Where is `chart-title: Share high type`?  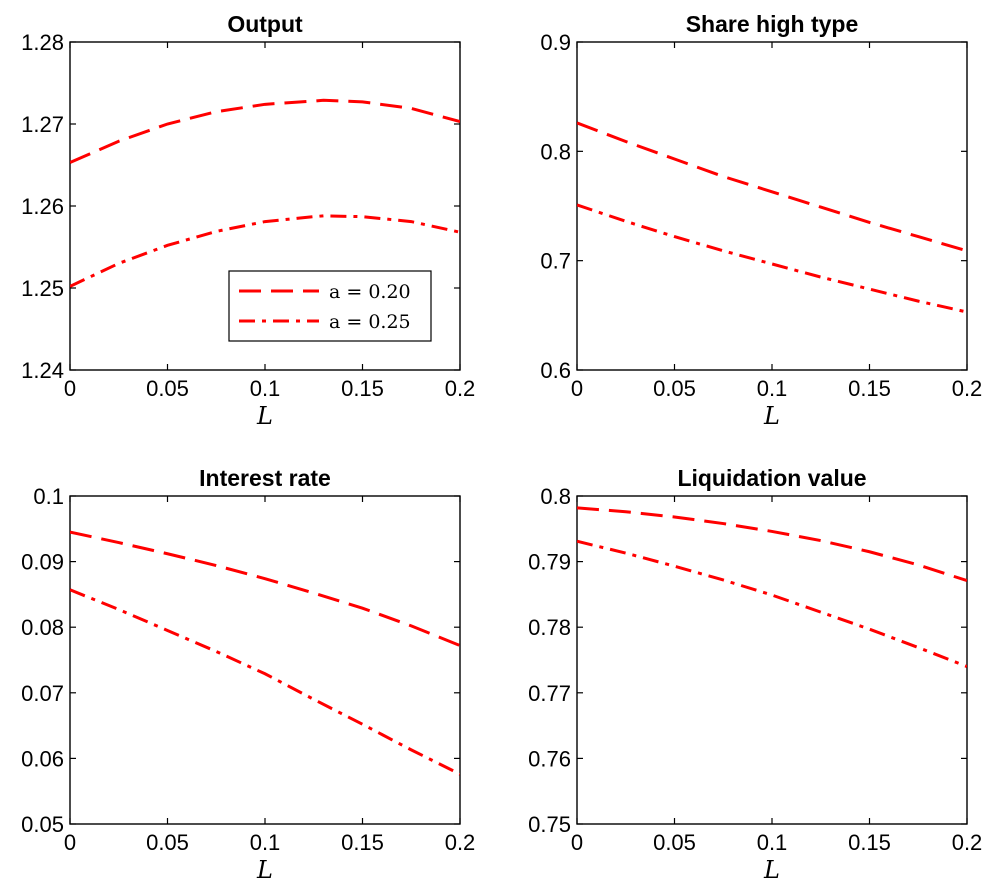
chart-title: Share high type is located at coordinates (772, 24).